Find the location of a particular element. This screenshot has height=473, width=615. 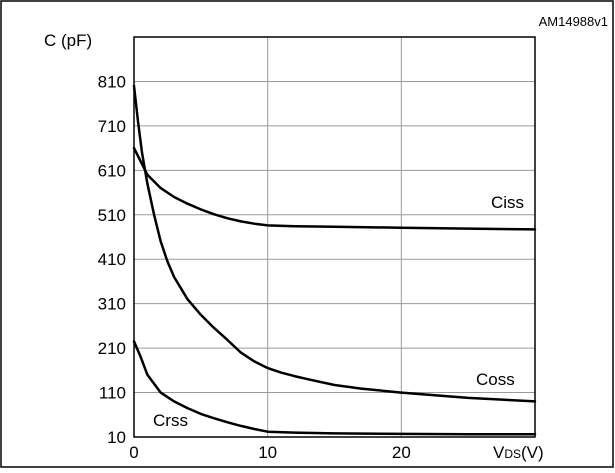

y-tick-label: 810 is located at coordinates (112, 81).